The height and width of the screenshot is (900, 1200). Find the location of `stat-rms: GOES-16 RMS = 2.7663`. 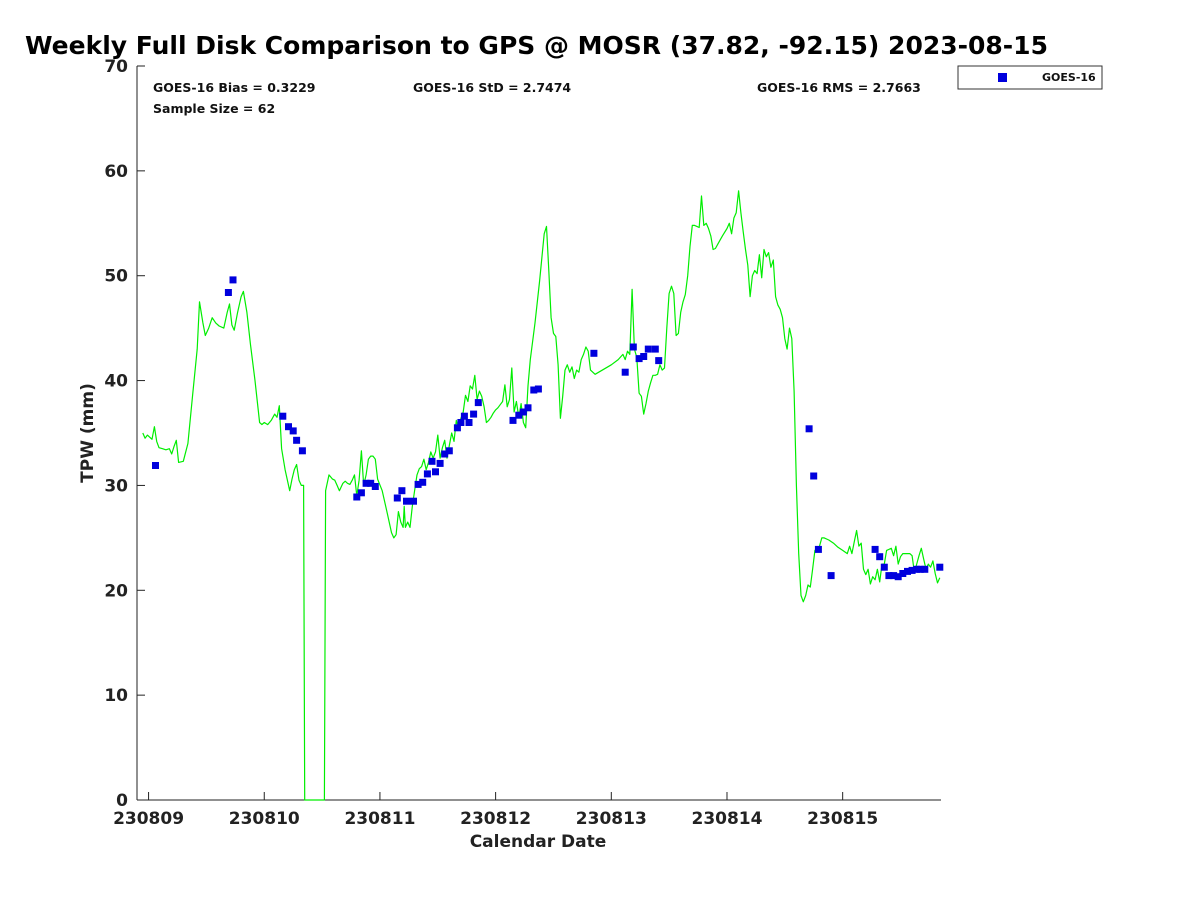

stat-rms: GOES-16 RMS = 2.7663 is located at coordinates (839, 87).